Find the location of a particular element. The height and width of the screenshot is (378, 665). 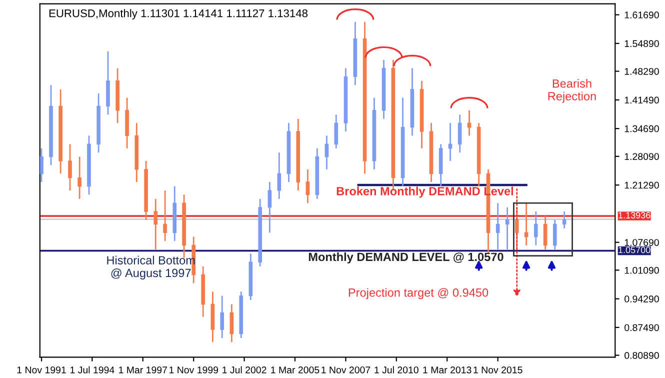

y-tick-label: 1.61690 is located at coordinates (641, 15).